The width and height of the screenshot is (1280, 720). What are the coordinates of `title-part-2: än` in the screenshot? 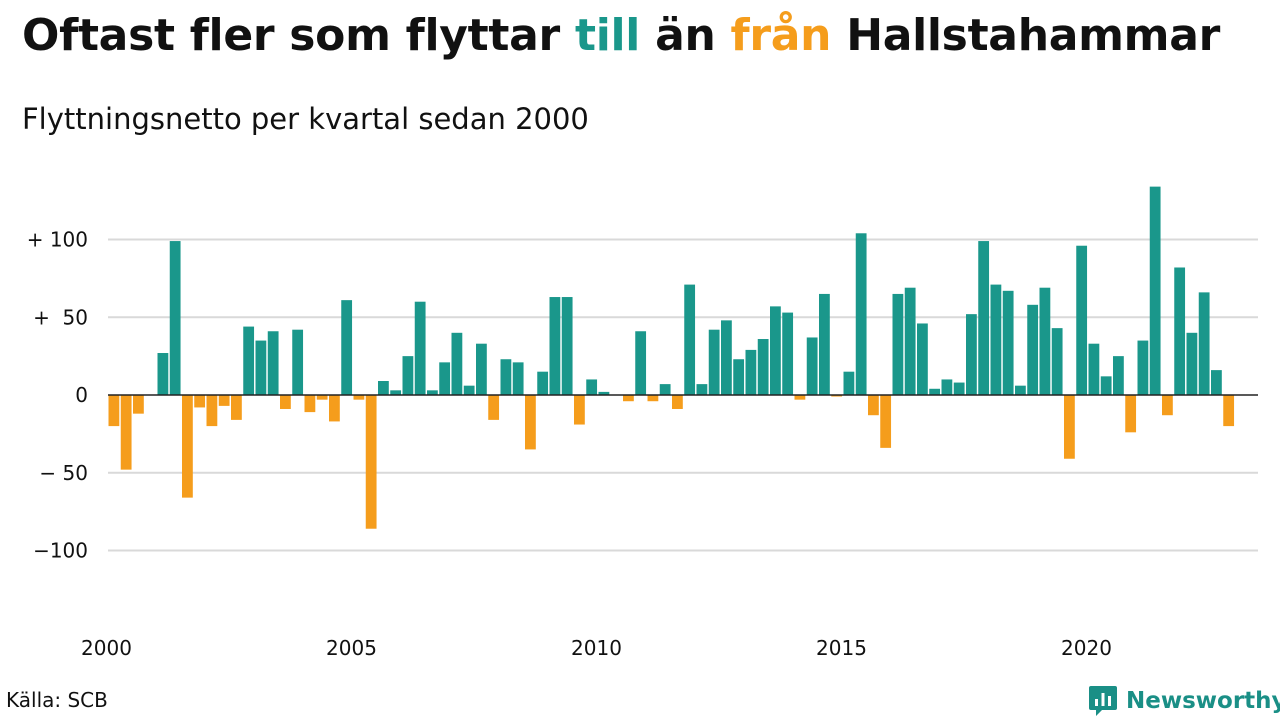 It's located at (685, 35).